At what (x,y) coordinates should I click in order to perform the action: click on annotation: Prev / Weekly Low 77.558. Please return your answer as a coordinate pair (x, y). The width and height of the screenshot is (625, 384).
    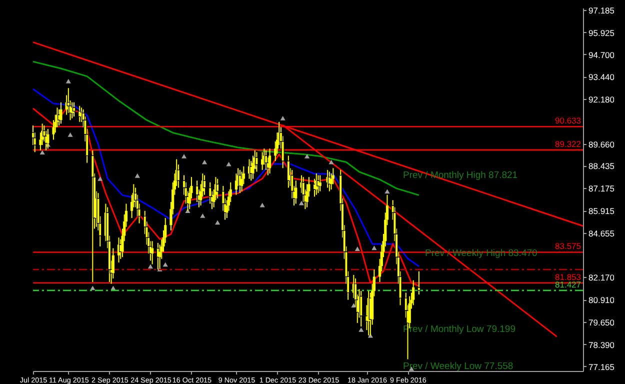
    Looking at the image, I should click on (458, 366).